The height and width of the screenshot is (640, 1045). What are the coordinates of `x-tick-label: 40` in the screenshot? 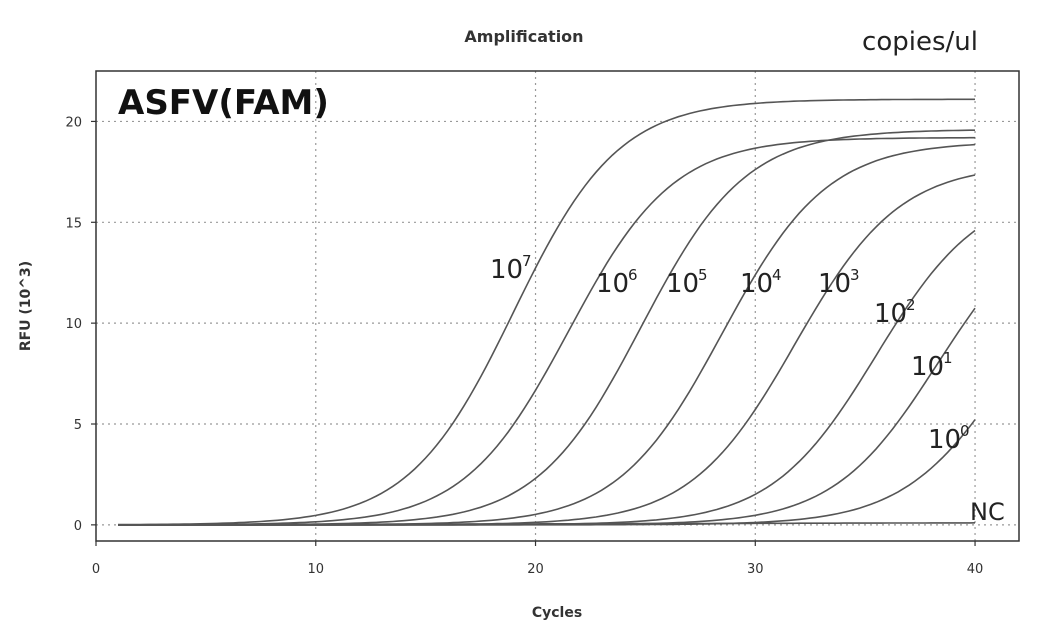 It's located at (975, 569).